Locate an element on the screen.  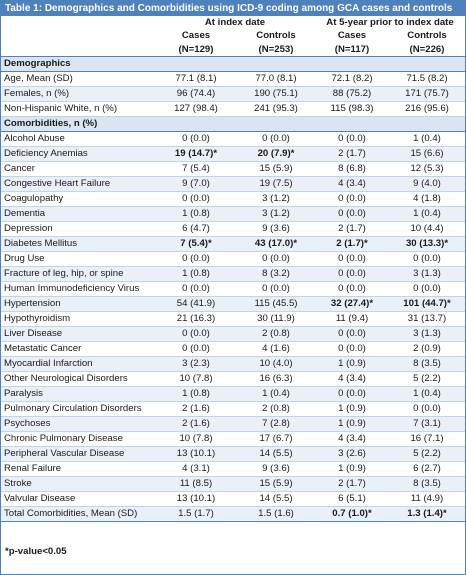
table-cell: 3 (1.3) is located at coordinates (427, 274).